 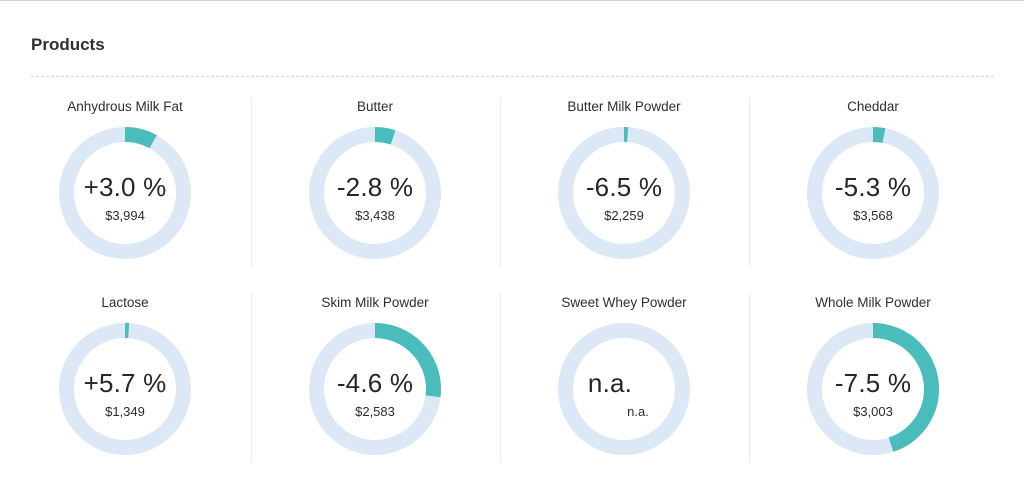 What do you see at coordinates (873, 187) in the screenshot?
I see `change-percent: -5.3 %` at bounding box center [873, 187].